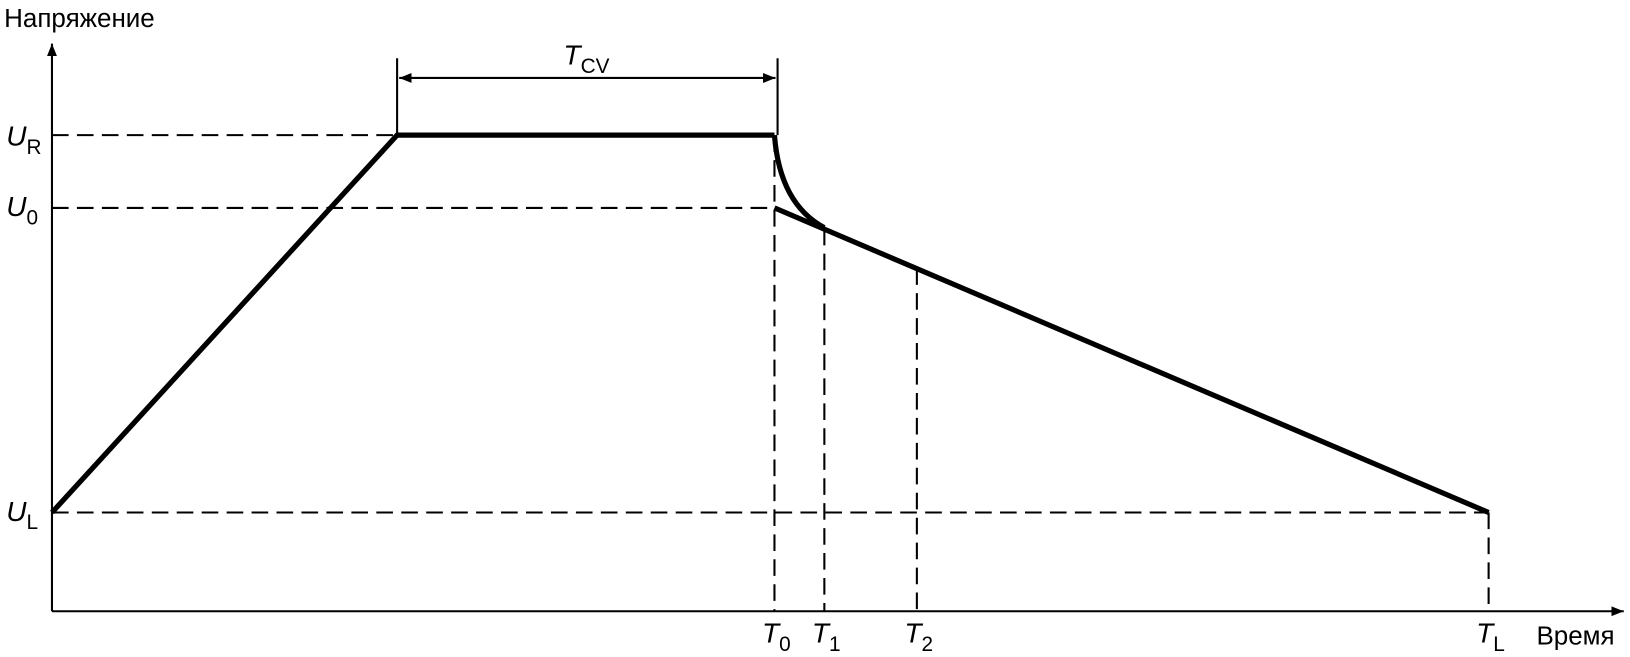 The height and width of the screenshot is (657, 1630). What do you see at coordinates (1575, 636) in the screenshot?
I see `x-axis-label: Время` at bounding box center [1575, 636].